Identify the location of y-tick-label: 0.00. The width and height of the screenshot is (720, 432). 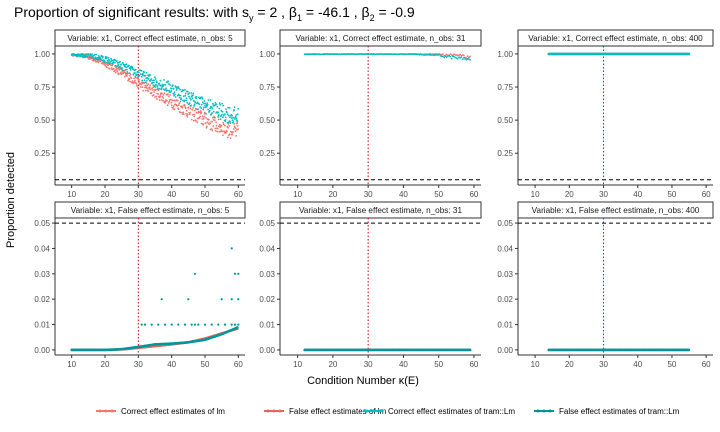
(42, 350).